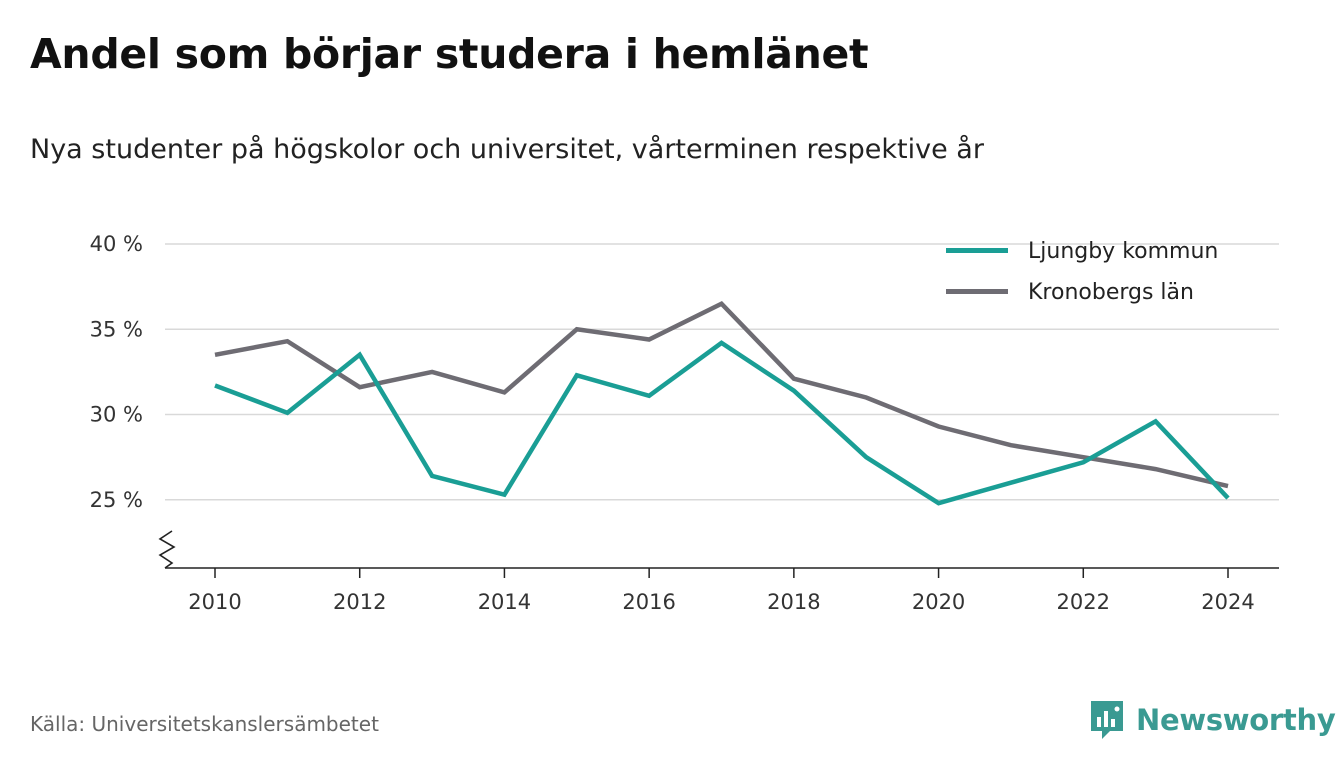  What do you see at coordinates (204, 724) in the screenshot?
I see `source-note: Källa: Universitetskanslersämbetet` at bounding box center [204, 724].